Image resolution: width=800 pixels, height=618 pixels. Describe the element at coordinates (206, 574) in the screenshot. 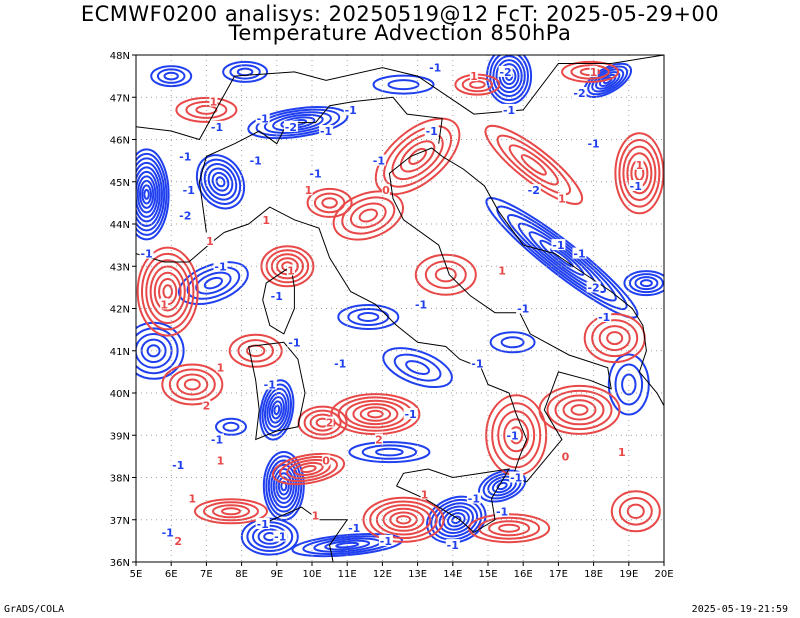

I see `lon-tick-label: 7E` at that location.